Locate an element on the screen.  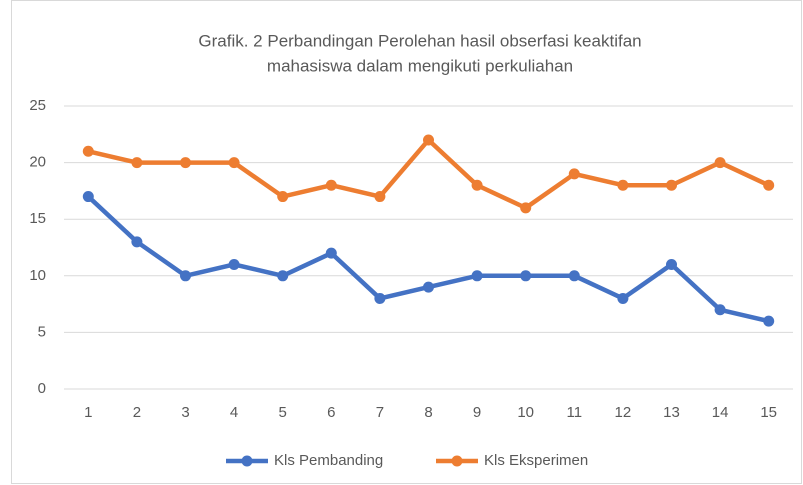
x-tick-label: 6 is located at coordinates (331, 412).